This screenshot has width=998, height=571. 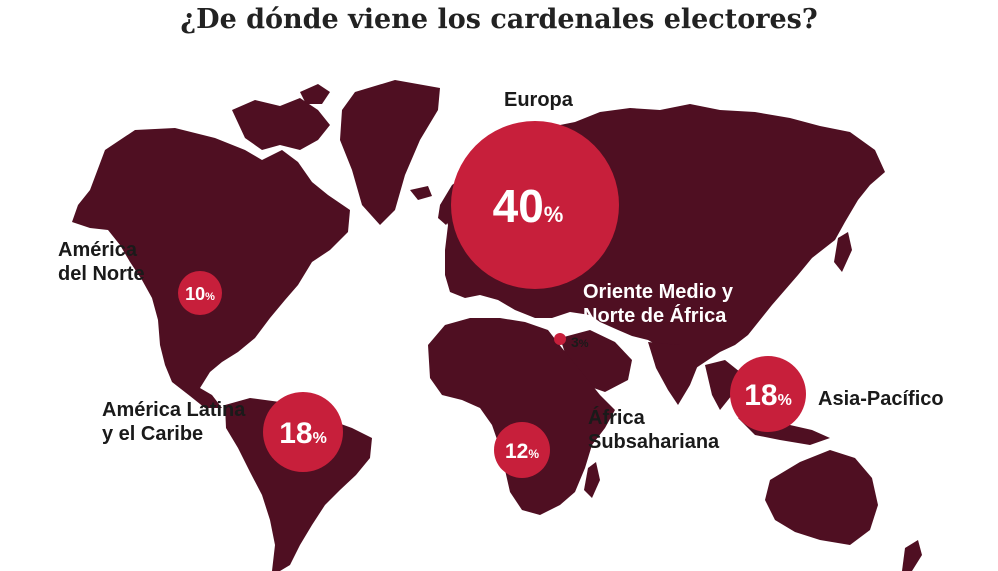 What do you see at coordinates (655, 315) in the screenshot?
I see `oriente-medio-label-line-2: Norte de África` at bounding box center [655, 315].